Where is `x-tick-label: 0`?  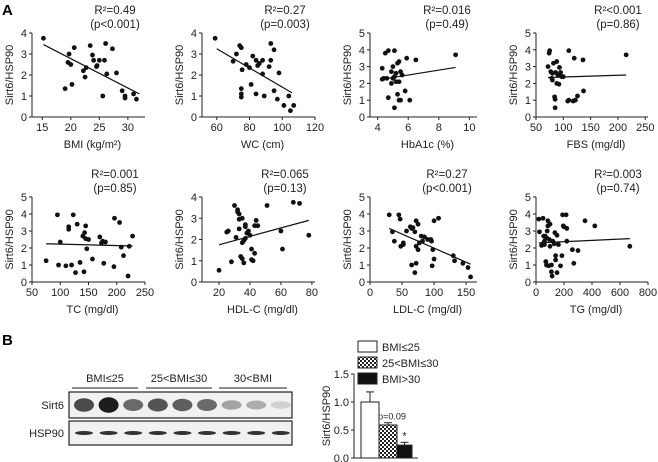 x-tick-label: 0 is located at coordinates (370, 293).